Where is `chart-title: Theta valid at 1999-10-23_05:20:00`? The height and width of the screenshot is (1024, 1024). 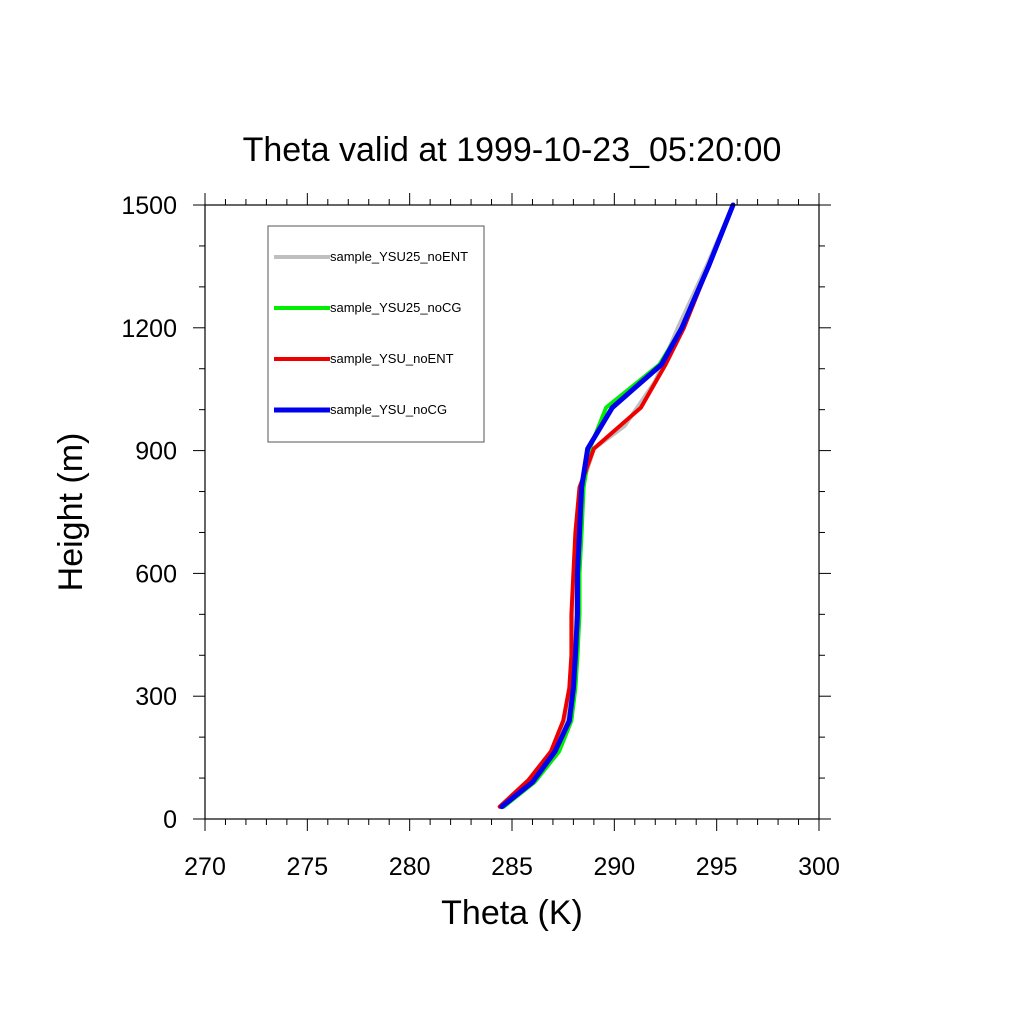
chart-title: Theta valid at 1999-10-23_05:20:00 is located at coordinates (512, 150).